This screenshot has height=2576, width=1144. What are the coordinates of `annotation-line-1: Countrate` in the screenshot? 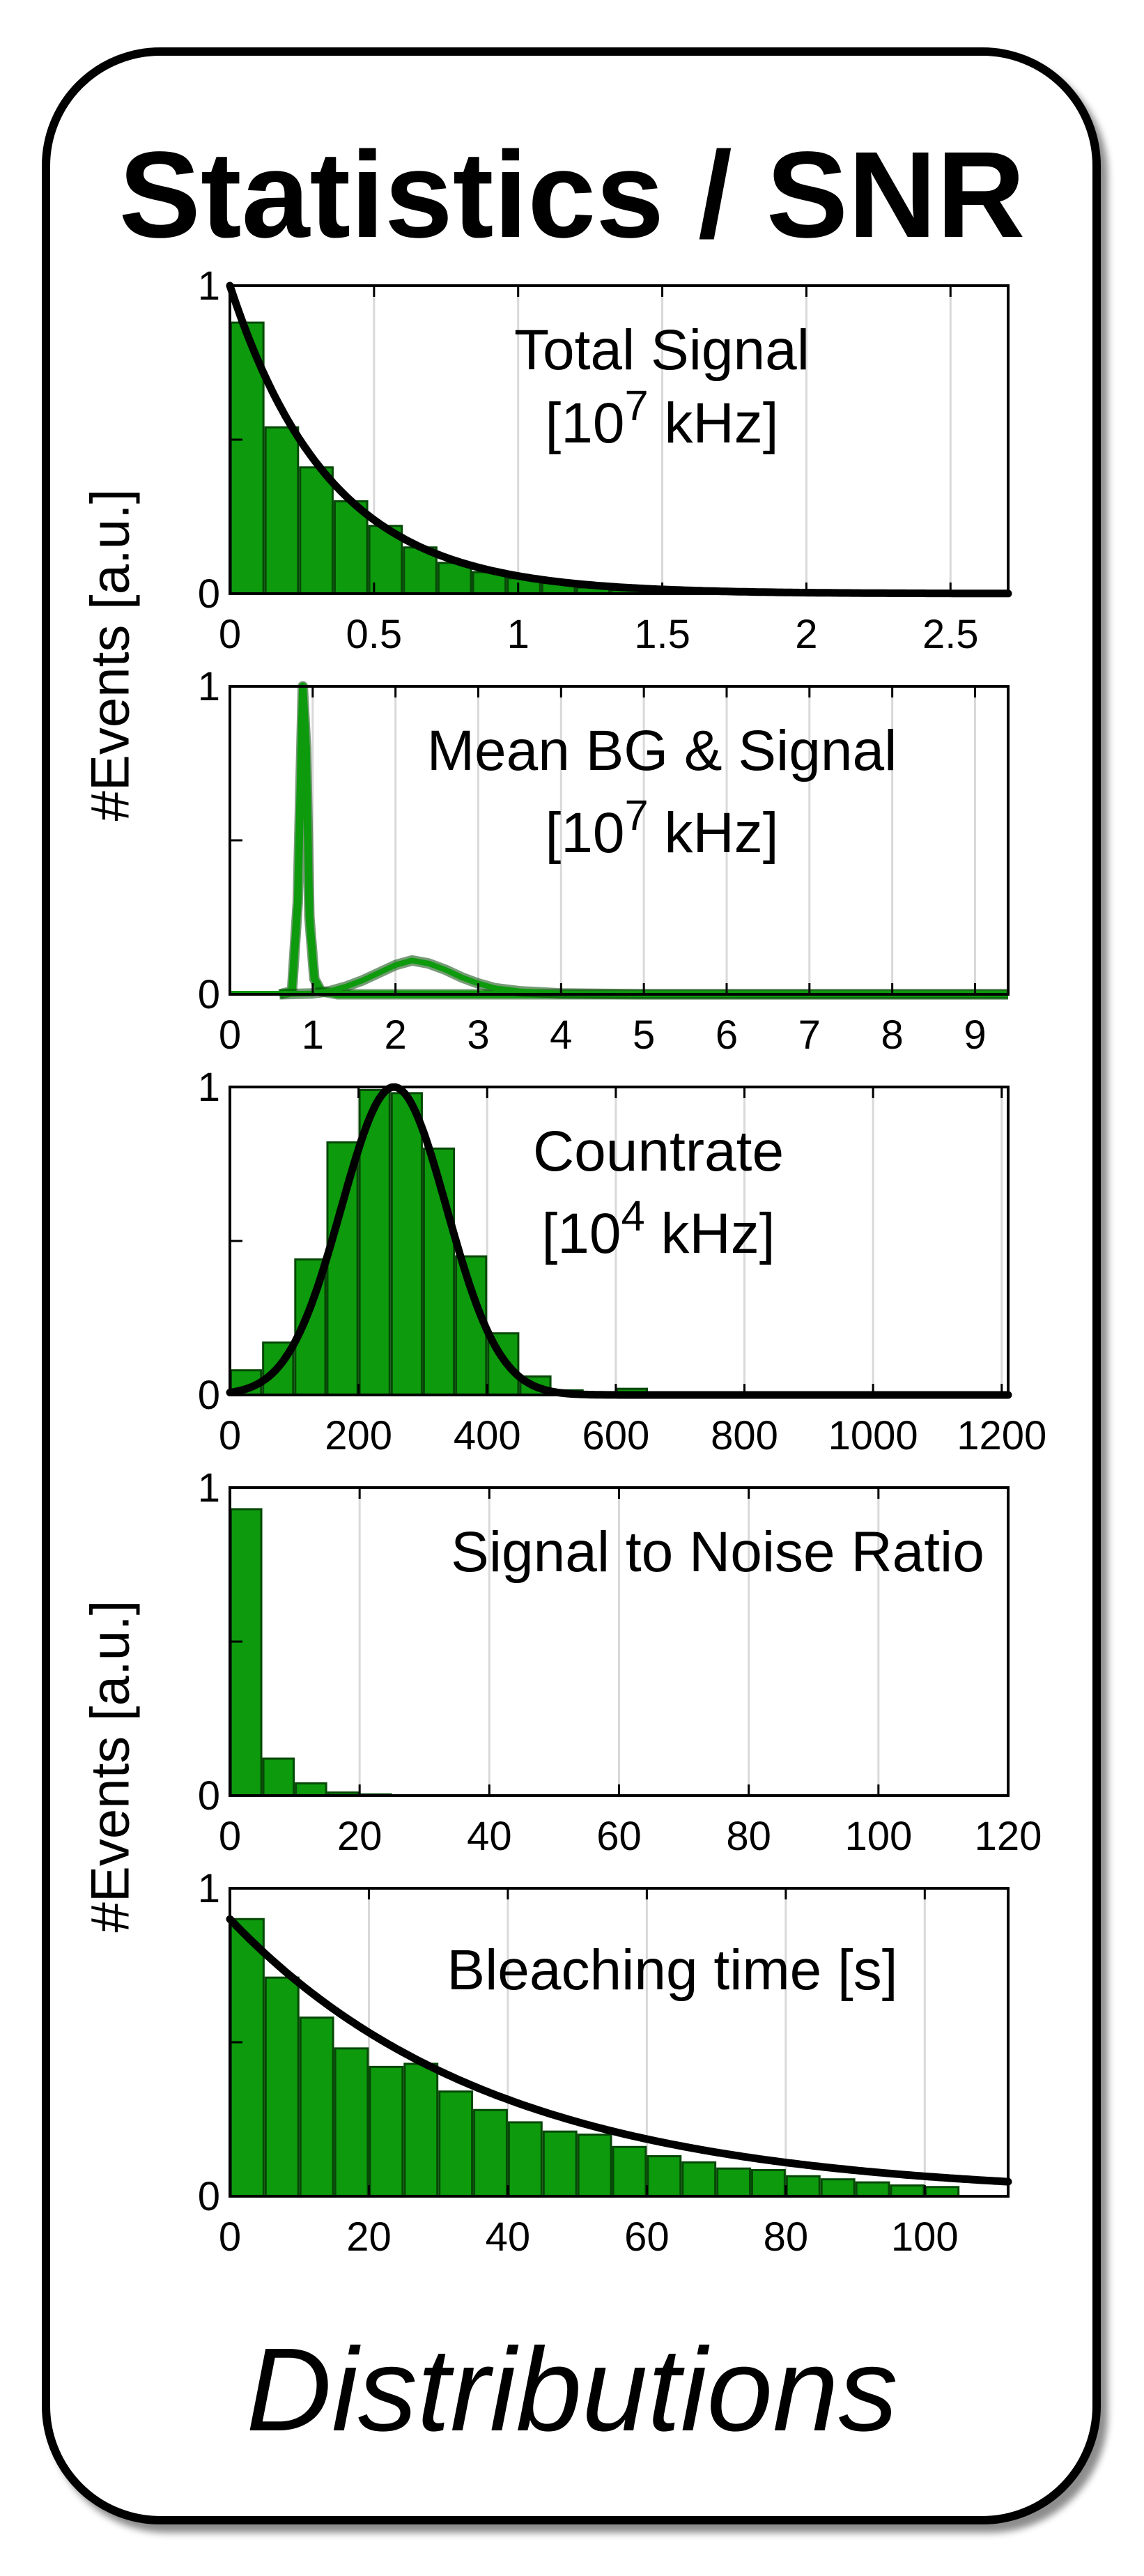 It's located at (658, 1151).